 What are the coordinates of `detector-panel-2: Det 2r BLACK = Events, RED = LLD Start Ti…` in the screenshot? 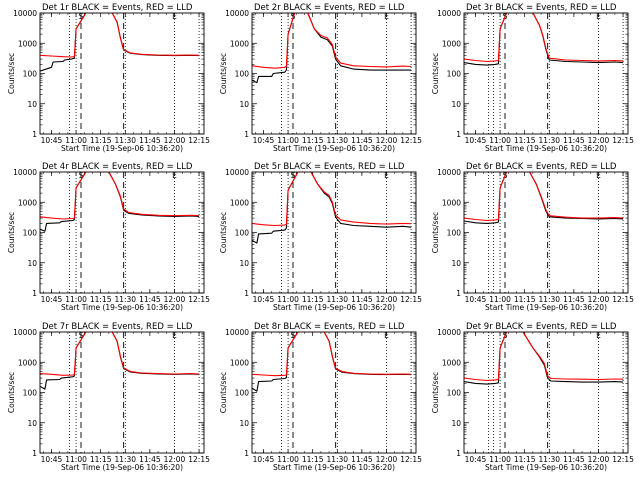 It's located at (320, 78).